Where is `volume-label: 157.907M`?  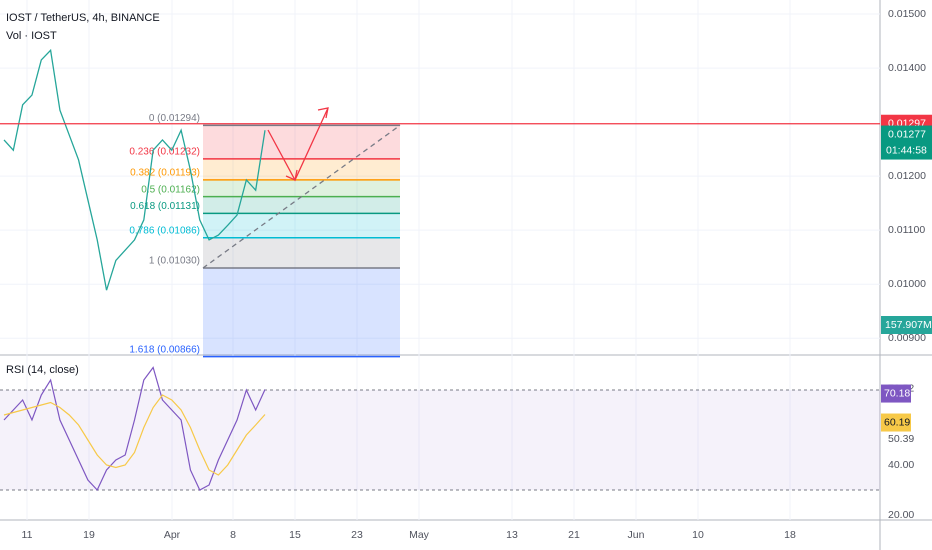 volume-label: 157.907M is located at coordinates (908, 325).